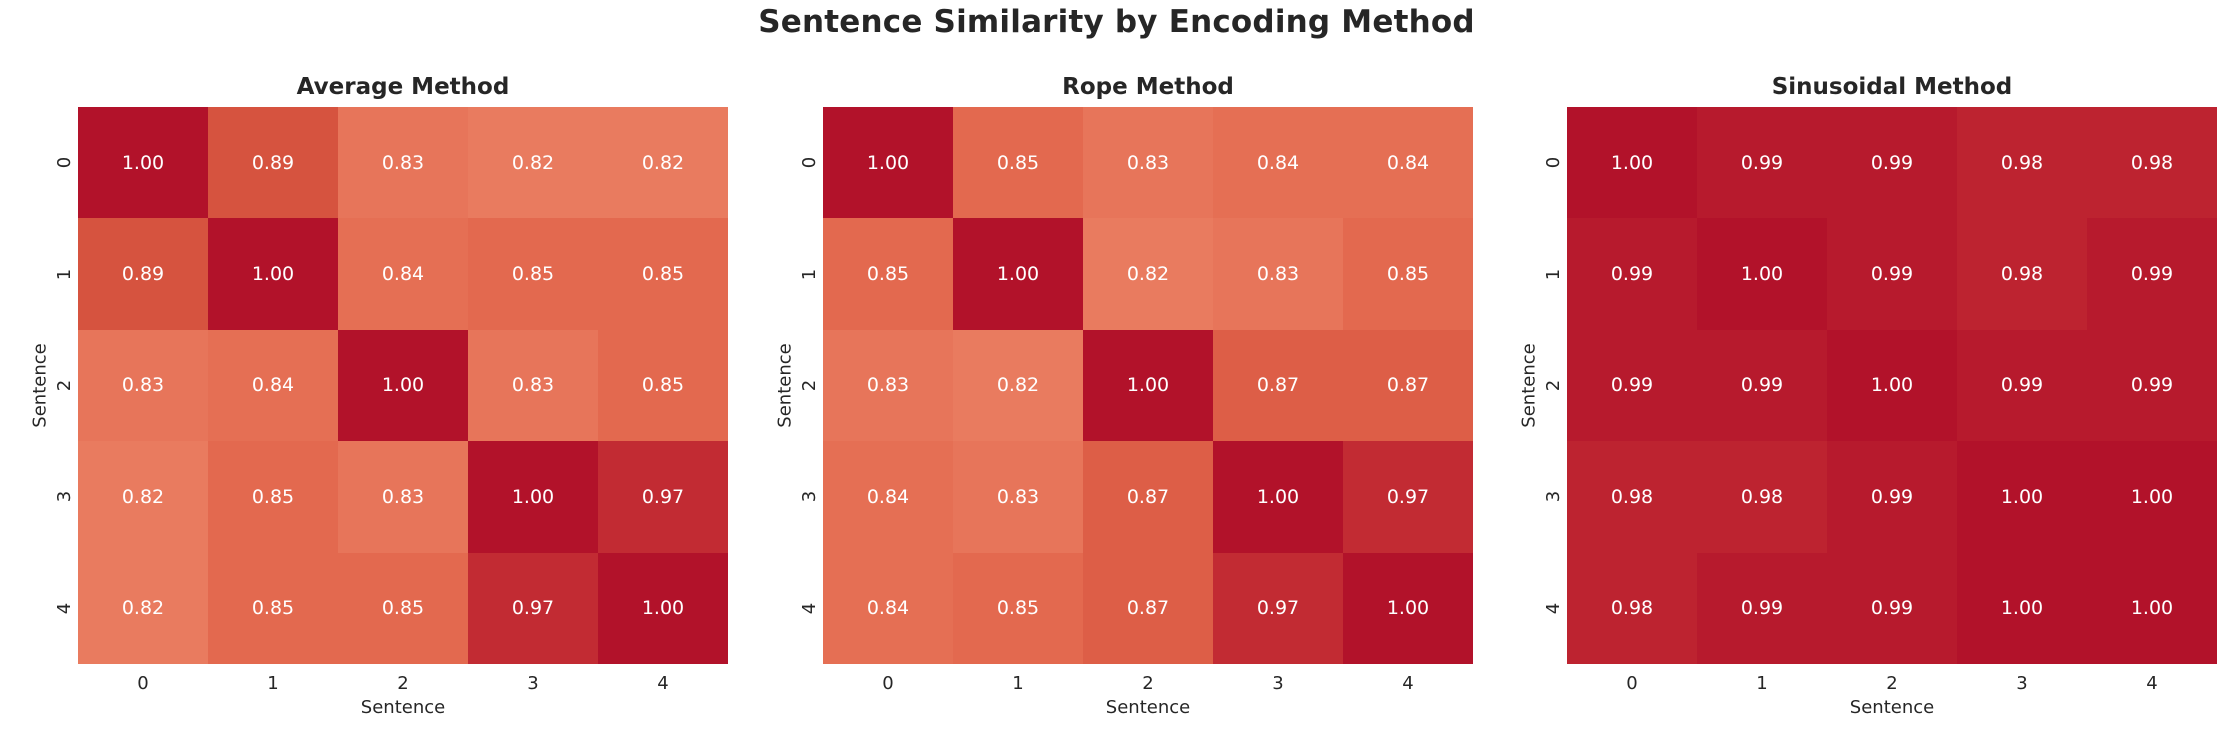  Describe the element at coordinates (273, 163) in the screenshot. I see `heatmap-cell: 0.89` at that location.